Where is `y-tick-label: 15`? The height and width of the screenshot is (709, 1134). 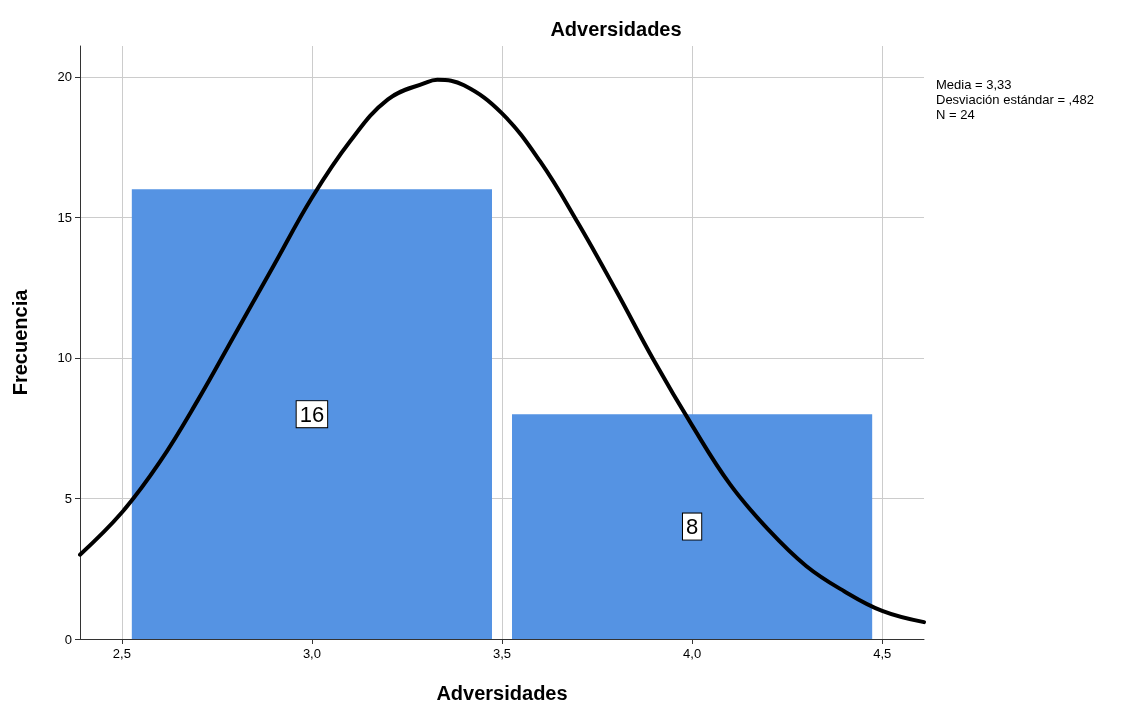 y-tick-label: 15 is located at coordinates (64, 217).